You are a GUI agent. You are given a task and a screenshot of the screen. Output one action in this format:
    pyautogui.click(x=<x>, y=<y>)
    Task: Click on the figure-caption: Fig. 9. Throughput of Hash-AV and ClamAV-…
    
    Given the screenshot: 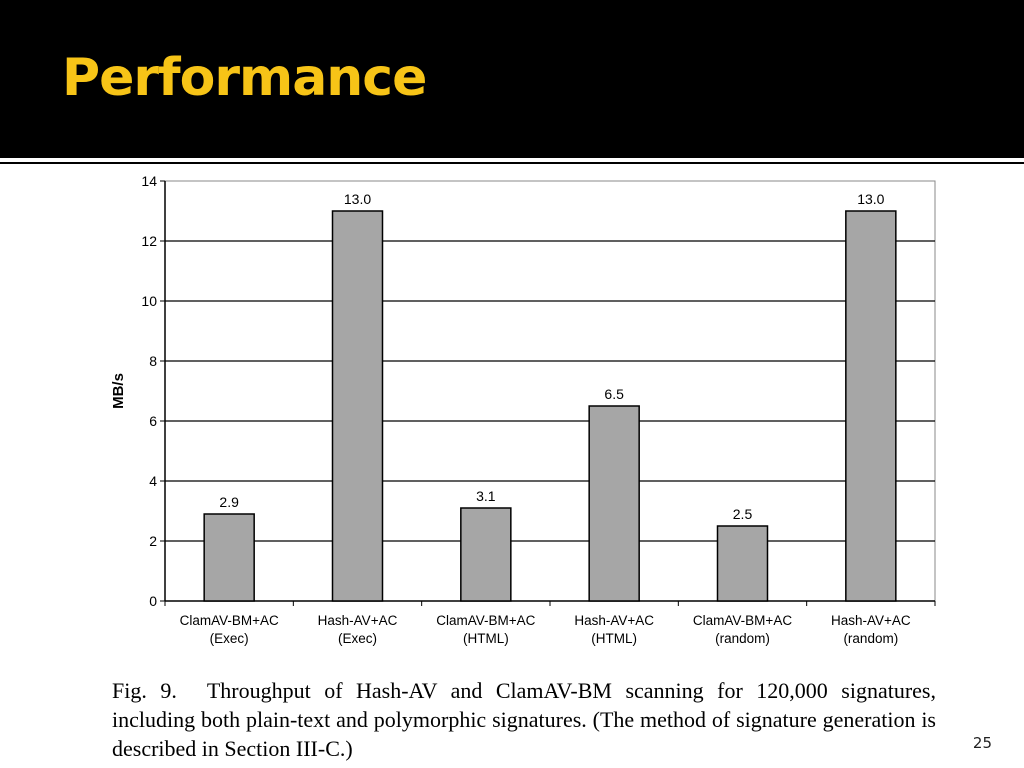 What is the action you would take?
    pyautogui.click(x=524, y=719)
    